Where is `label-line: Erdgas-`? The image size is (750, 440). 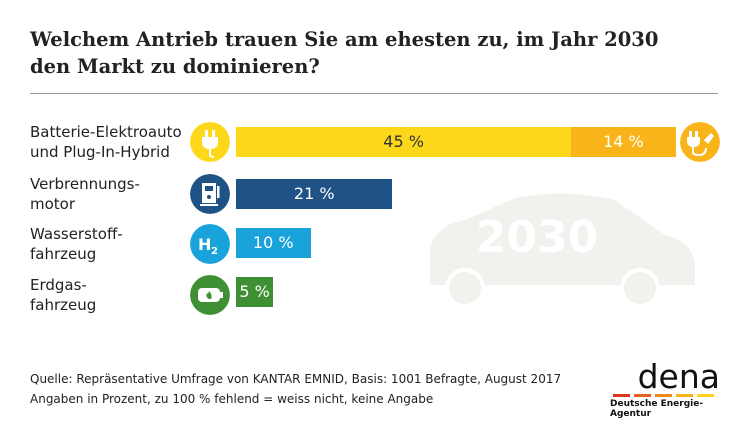 label-line: Erdgas- is located at coordinates (58, 285).